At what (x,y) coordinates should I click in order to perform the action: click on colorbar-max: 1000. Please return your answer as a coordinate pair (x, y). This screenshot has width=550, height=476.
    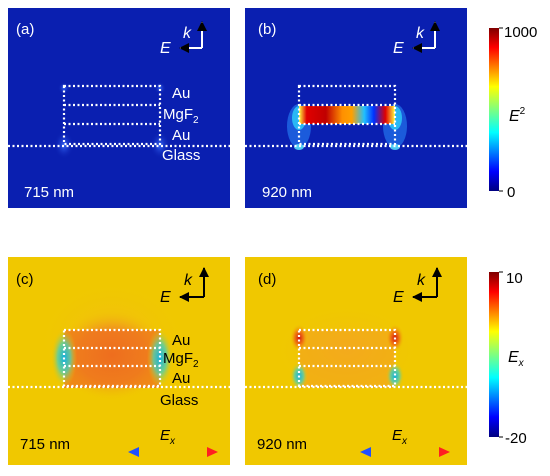
    Looking at the image, I should click on (520, 32).